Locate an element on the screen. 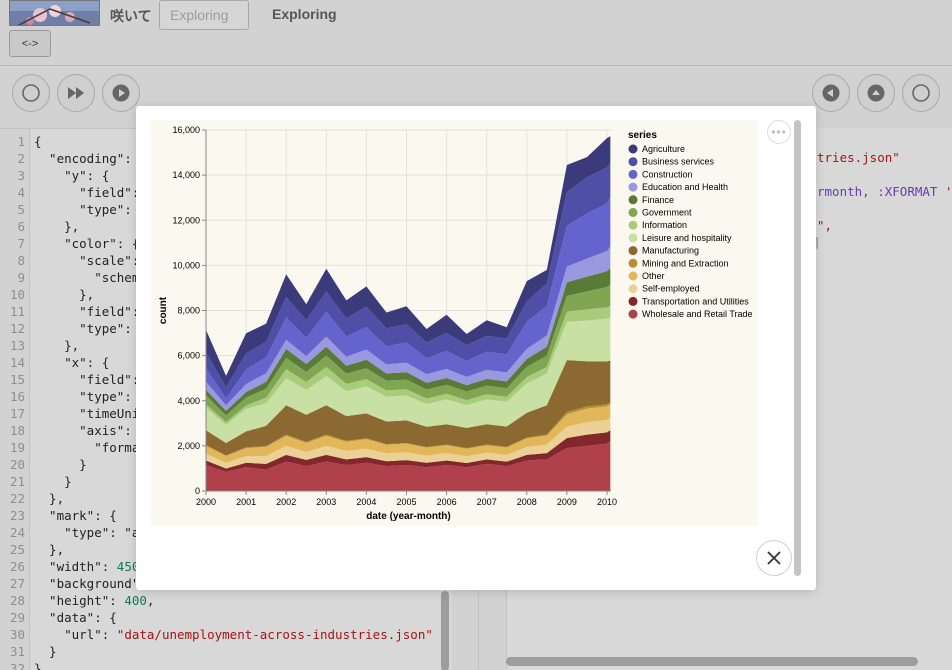 This screenshot has width=952, height=670. line-number: 10 is located at coordinates (17, 294).